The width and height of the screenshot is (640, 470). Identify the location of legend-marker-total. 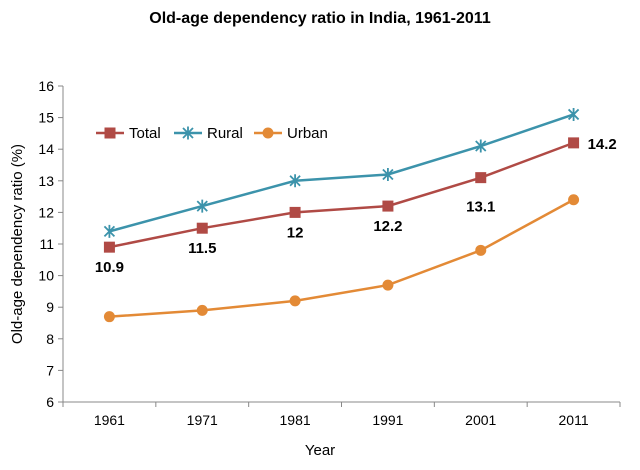
(110, 133).